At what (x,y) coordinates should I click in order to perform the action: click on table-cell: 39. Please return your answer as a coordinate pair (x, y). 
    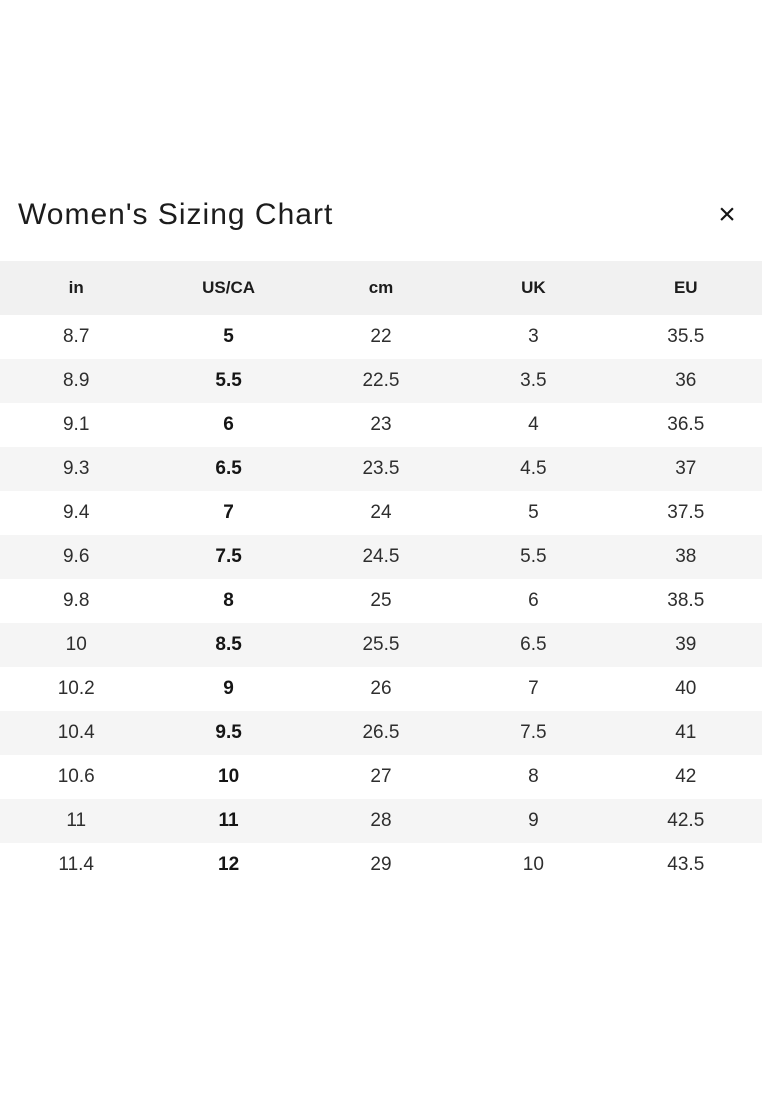
    Looking at the image, I should click on (686, 644).